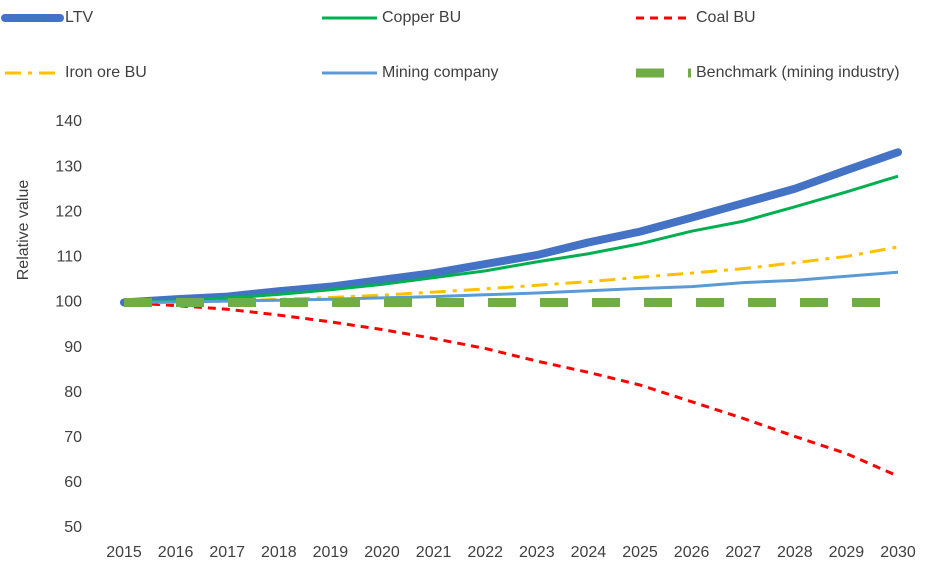  What do you see at coordinates (331, 552) in the screenshot?
I see `x-tick-label: 2019` at bounding box center [331, 552].